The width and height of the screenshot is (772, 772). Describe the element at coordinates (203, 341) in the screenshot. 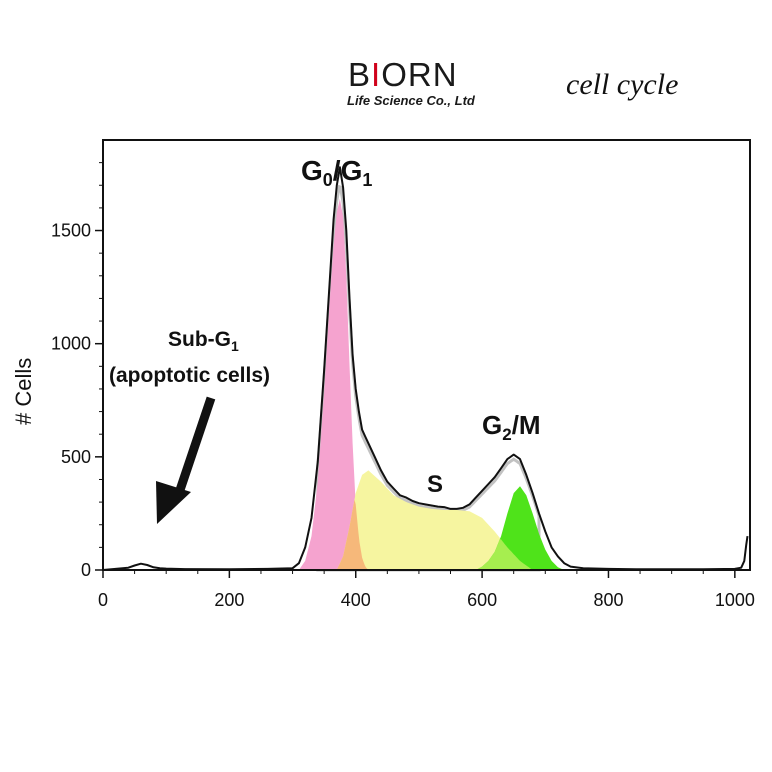

I see `label-subg1: Sub-G1` at that location.